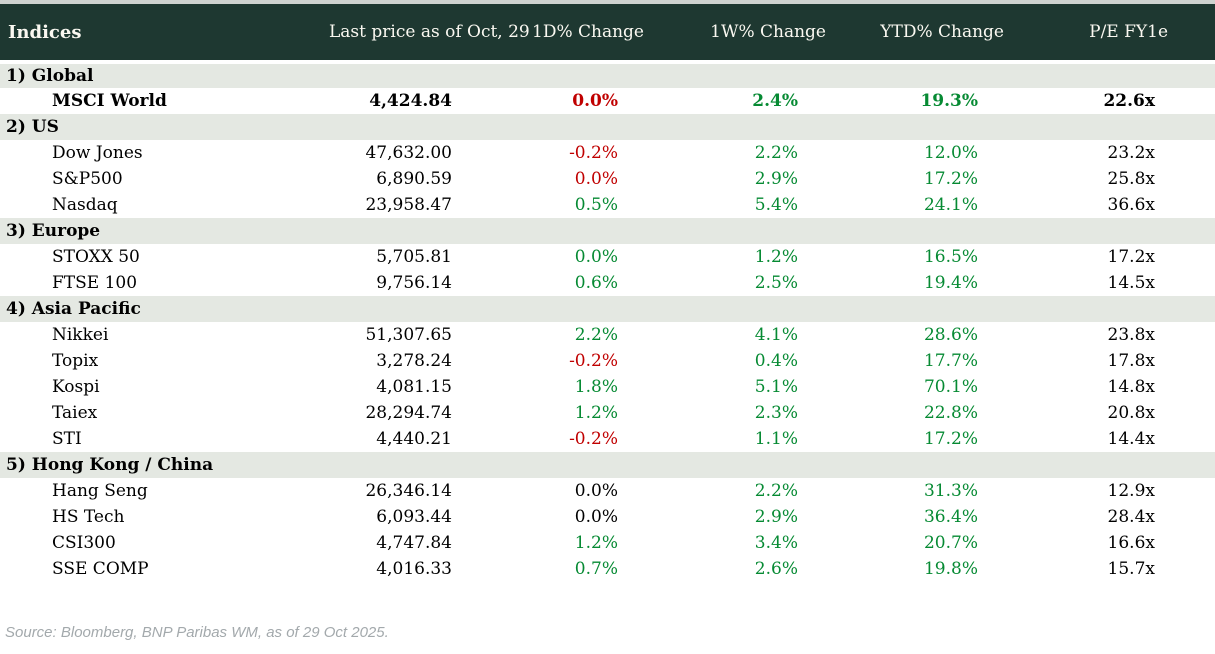 The width and height of the screenshot is (1215, 654). What do you see at coordinates (776, 569) in the screenshot?
I see `change-1w: 2.6%` at bounding box center [776, 569].